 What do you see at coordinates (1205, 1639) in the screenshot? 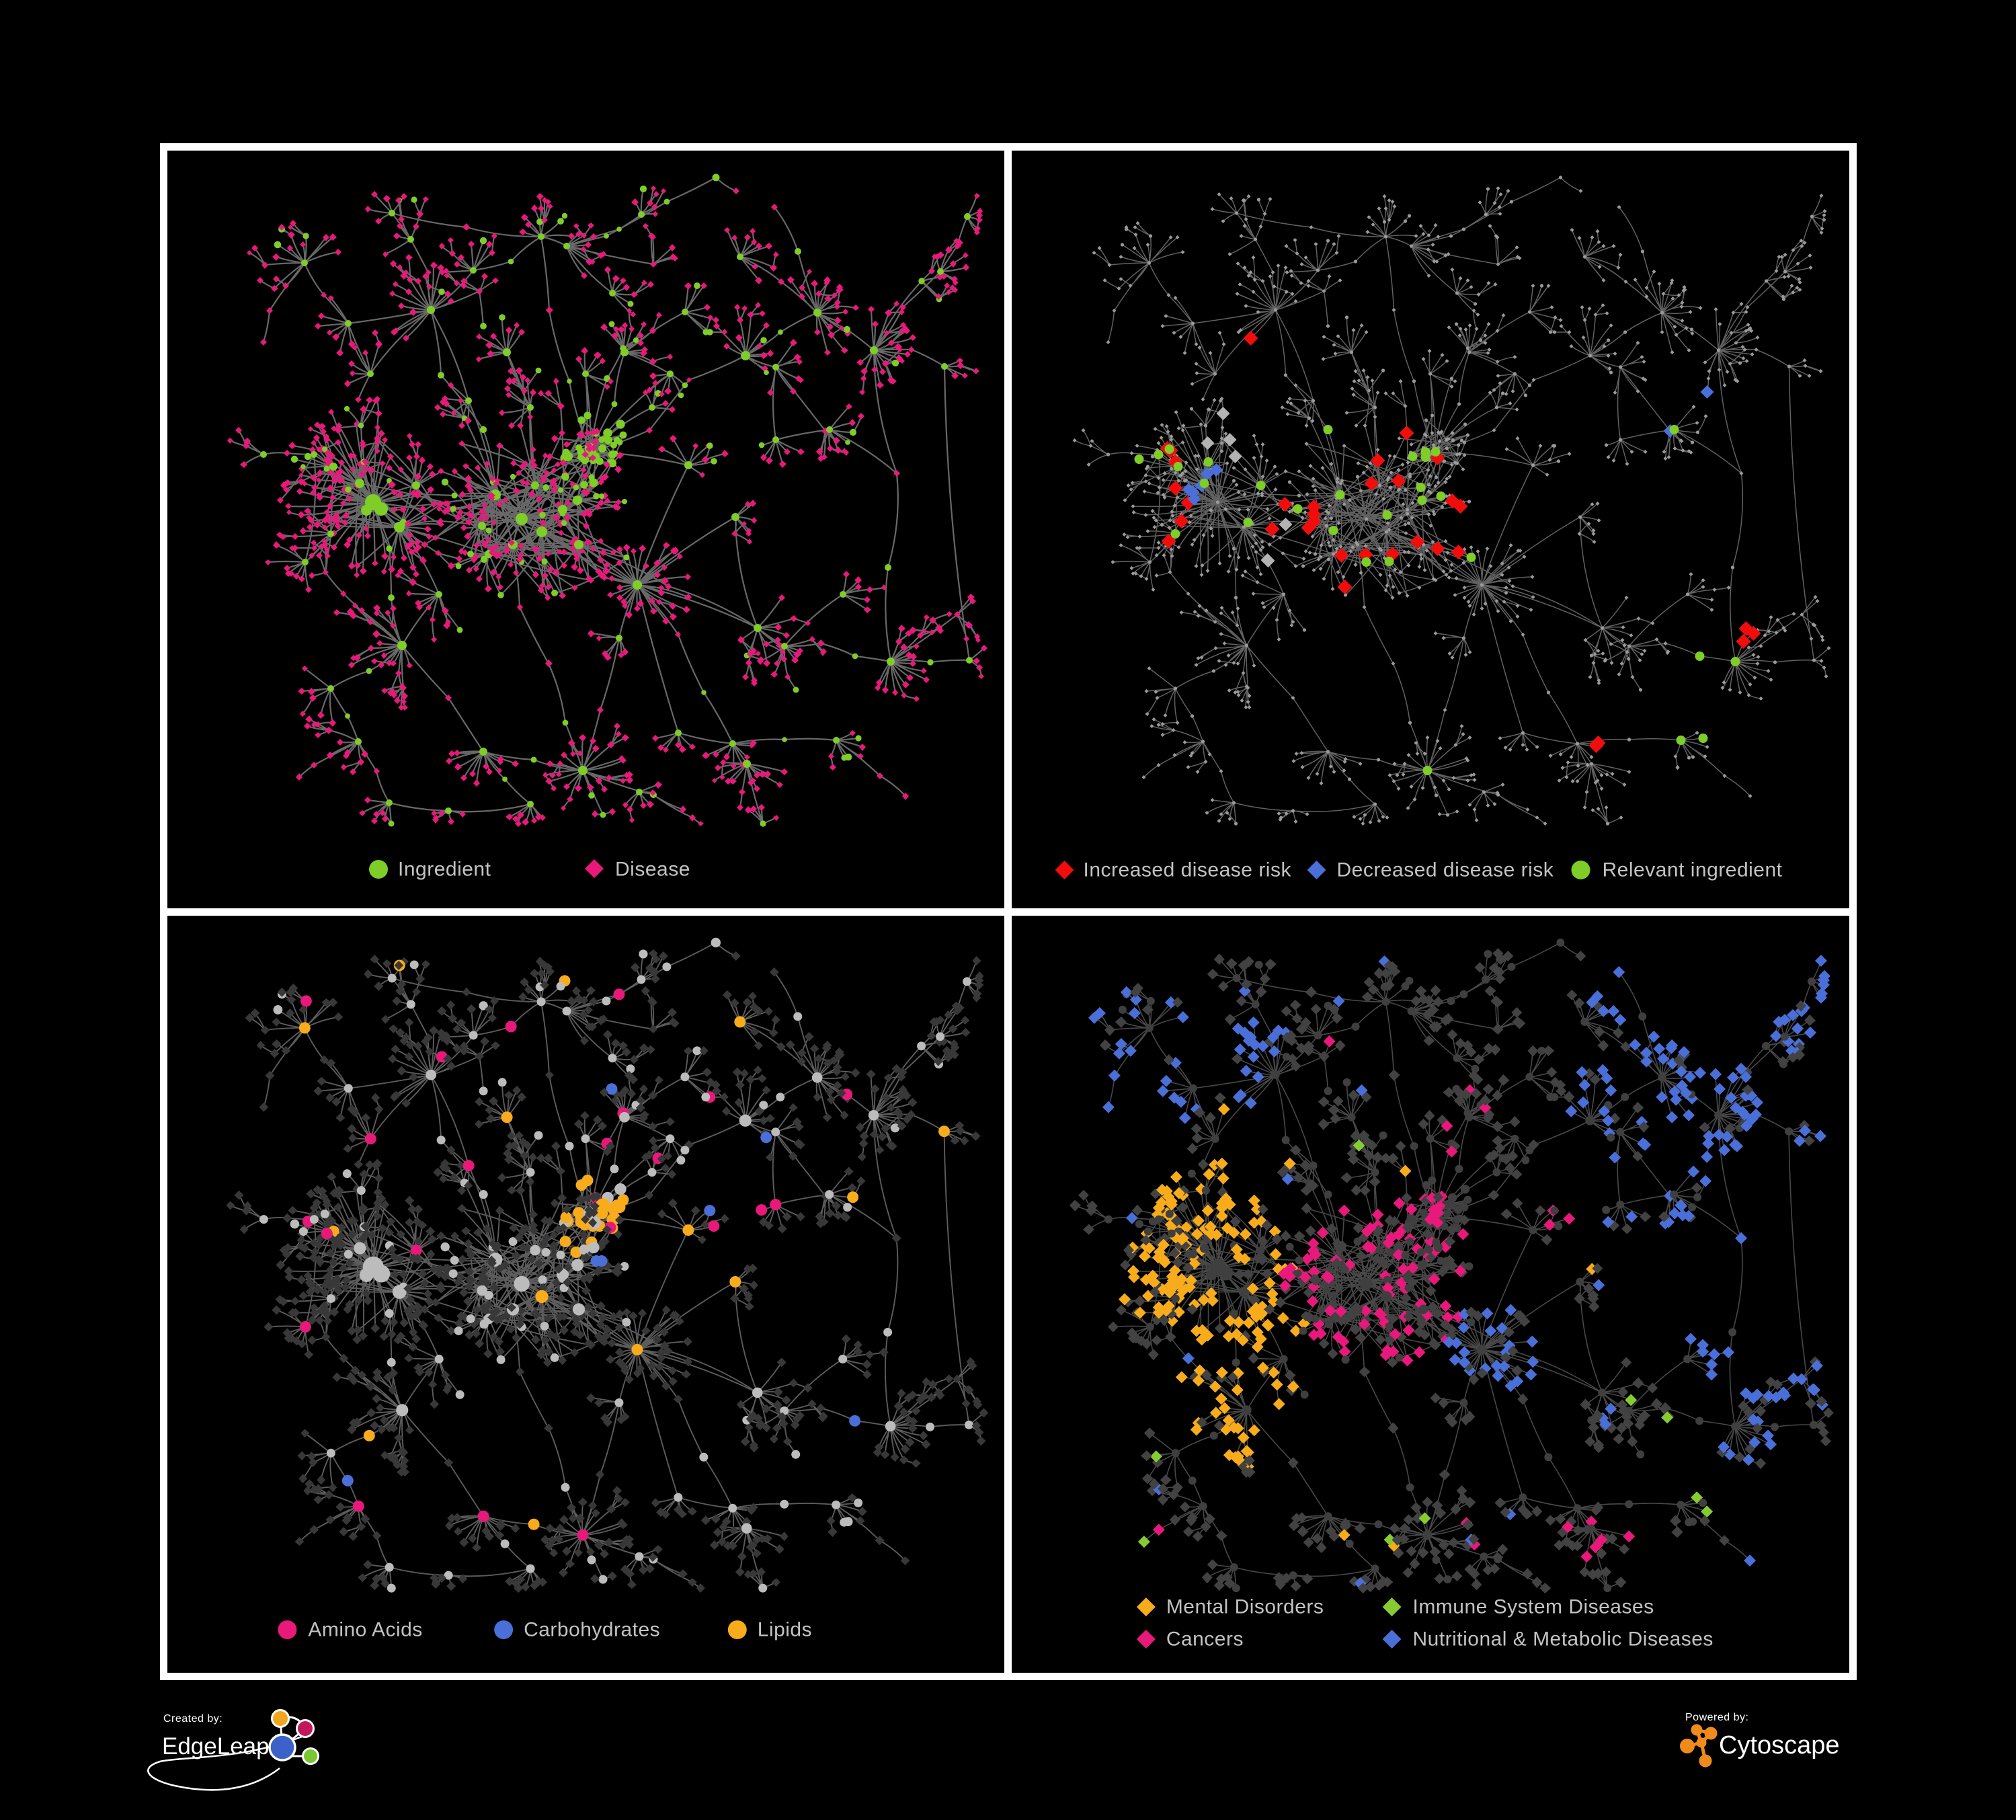
I see `svg-text: Cancers` at bounding box center [1205, 1639].